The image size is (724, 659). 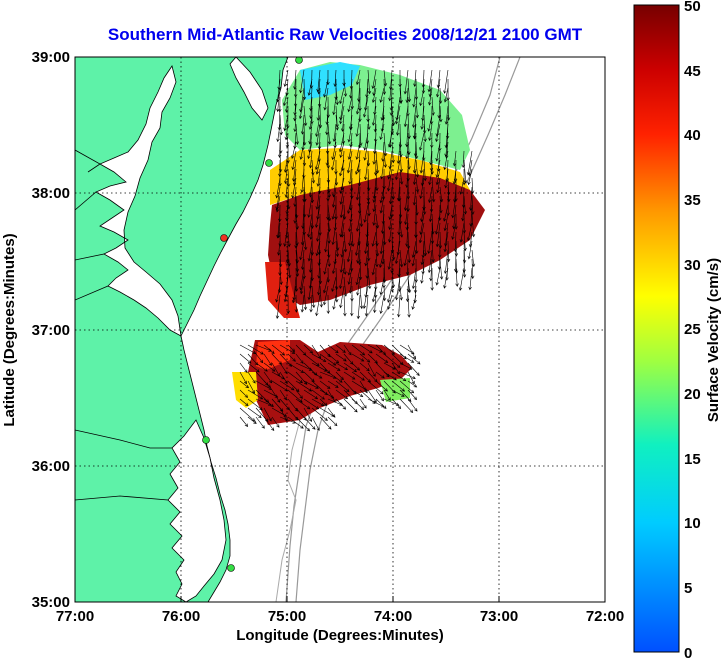 What do you see at coordinates (692, 135) in the screenshot?
I see `colorbar-tick: 40` at bounding box center [692, 135].